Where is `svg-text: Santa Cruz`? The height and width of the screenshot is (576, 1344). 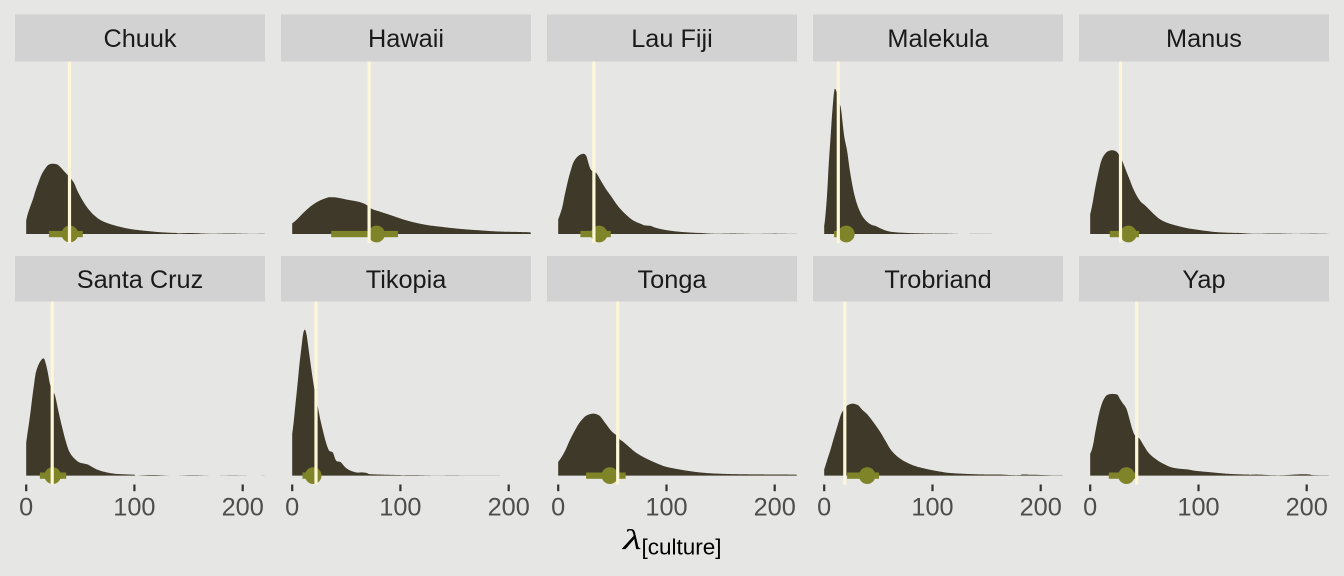 svg-text: Santa Cruz is located at coordinates (140, 280).